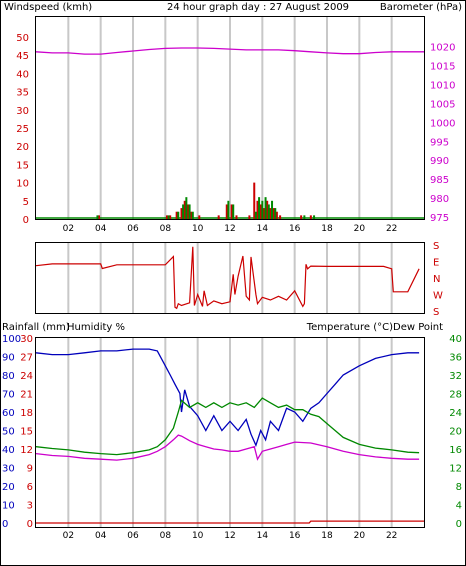 This screenshot has width=466, height=566. I want to click on rainfall-tick: 21, so click(26, 395).